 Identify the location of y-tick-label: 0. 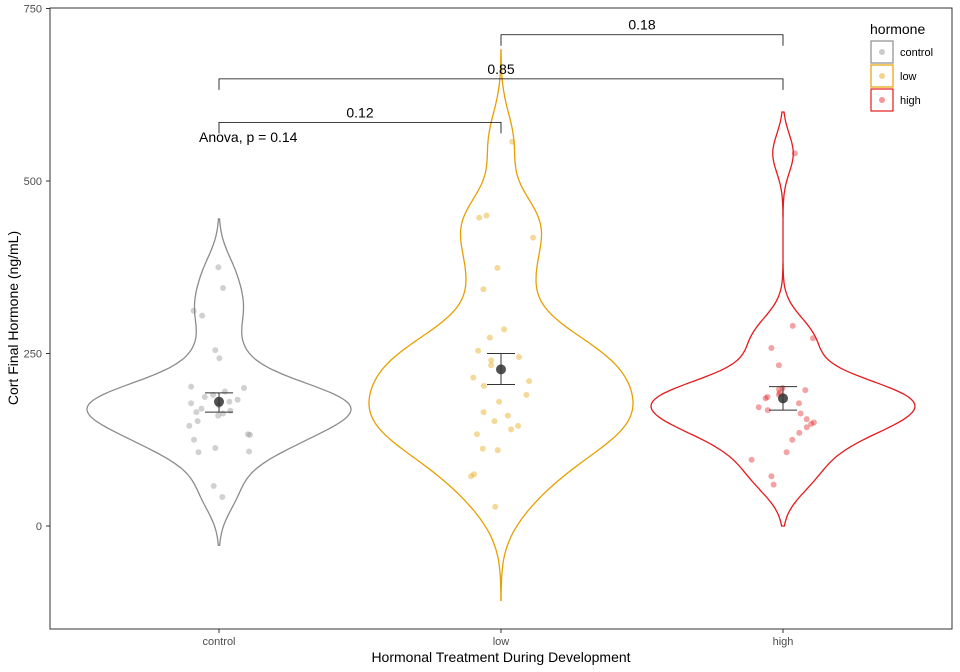
(39, 527).